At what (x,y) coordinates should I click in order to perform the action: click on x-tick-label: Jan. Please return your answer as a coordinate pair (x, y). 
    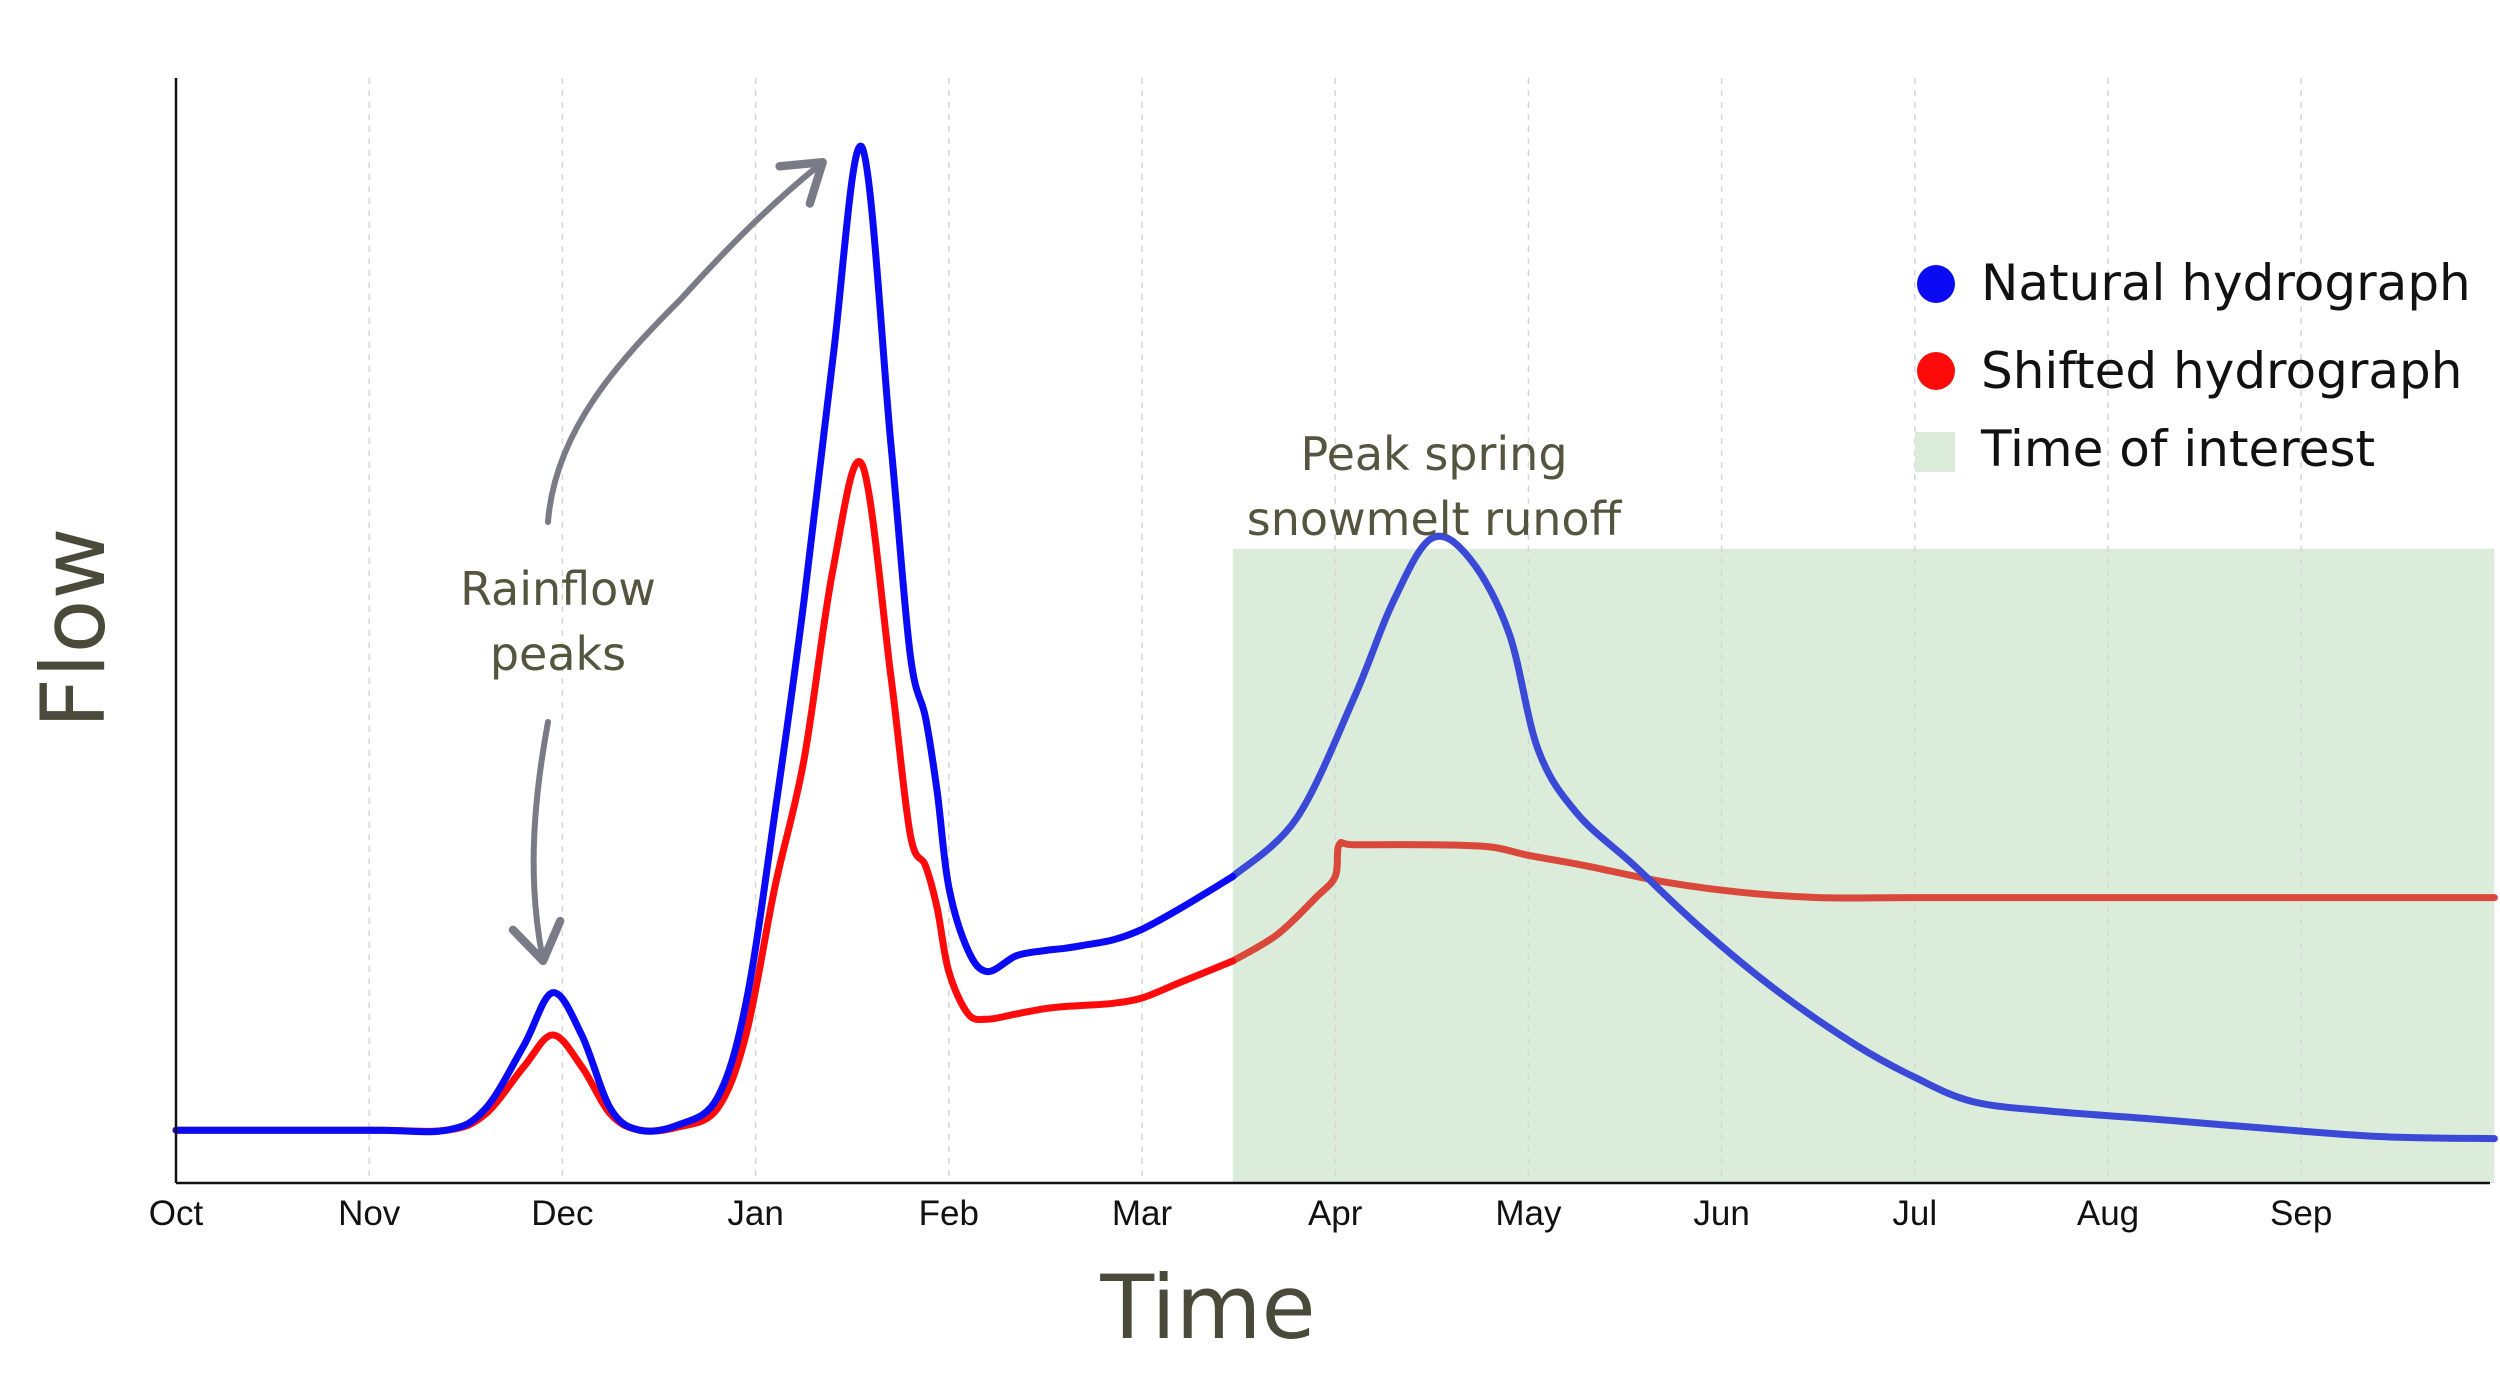
    Looking at the image, I should click on (755, 1213).